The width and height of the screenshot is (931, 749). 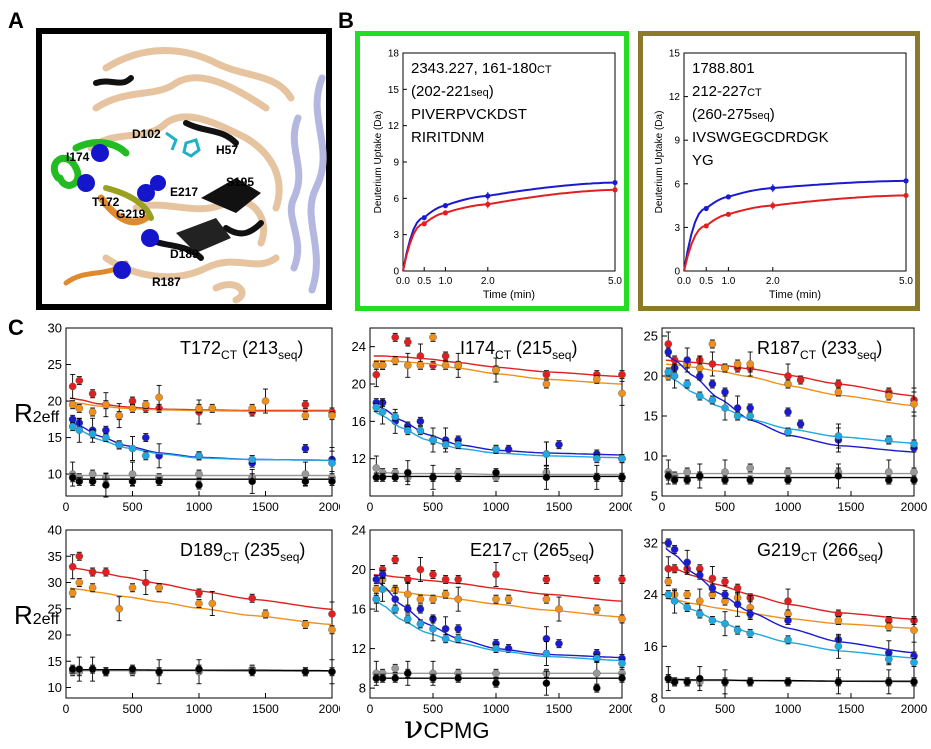 I want to click on chart-title: E217CT (265seq), so click(x=532, y=552).